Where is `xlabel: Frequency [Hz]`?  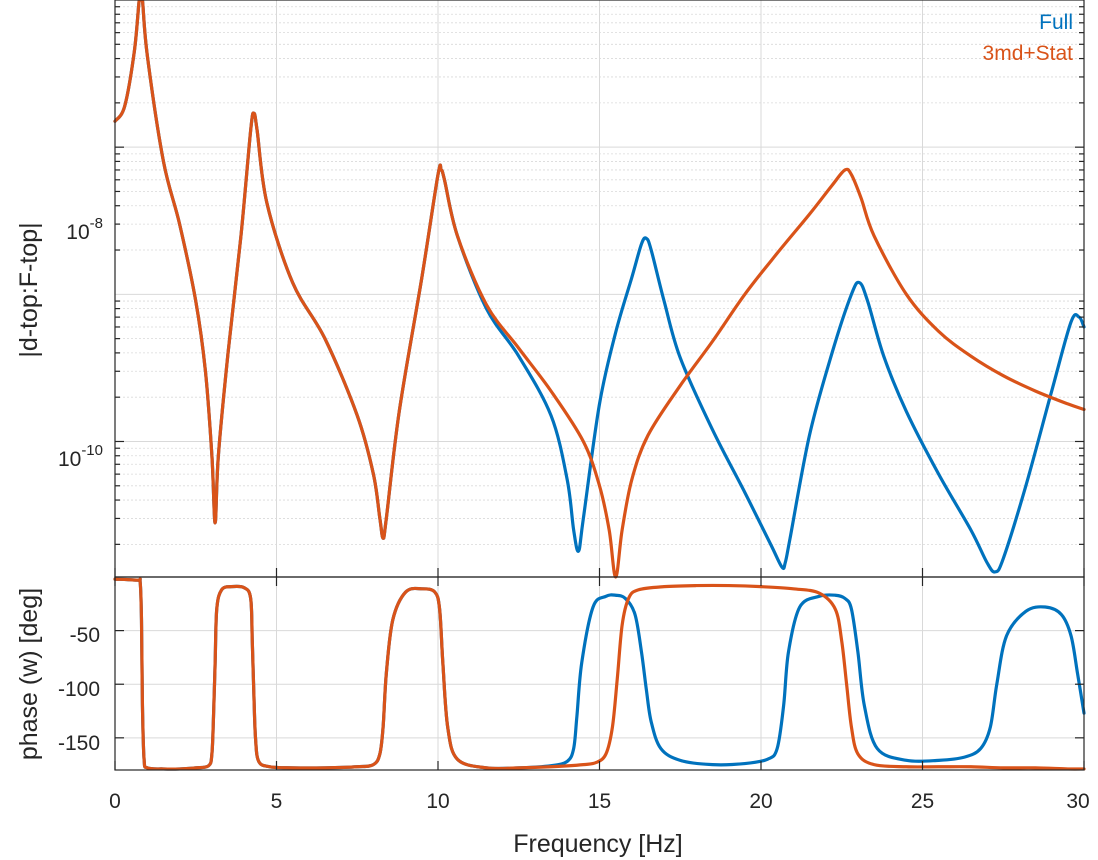
xlabel: Frequency [Hz] is located at coordinates (598, 844).